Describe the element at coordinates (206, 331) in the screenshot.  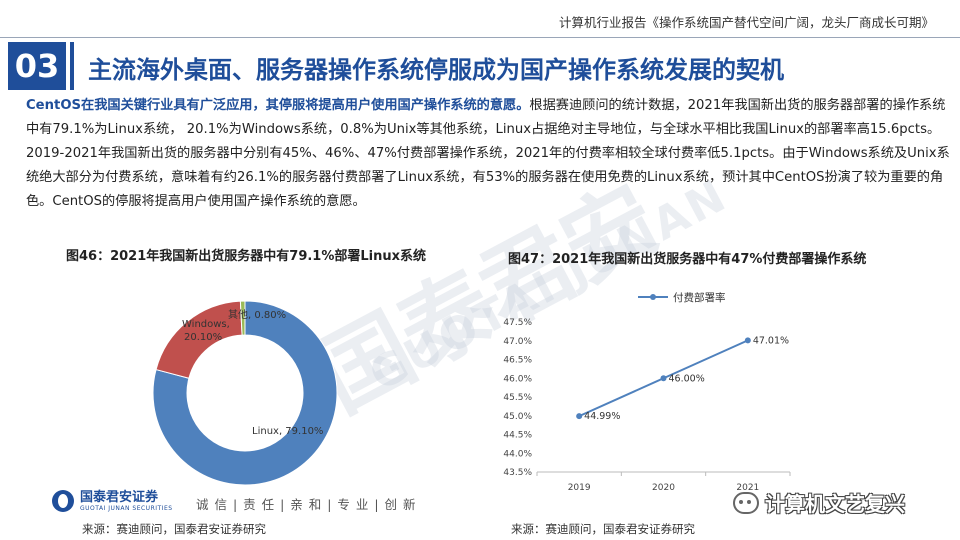
I see `donut-label-windows: Windows, 20.10%` at that location.